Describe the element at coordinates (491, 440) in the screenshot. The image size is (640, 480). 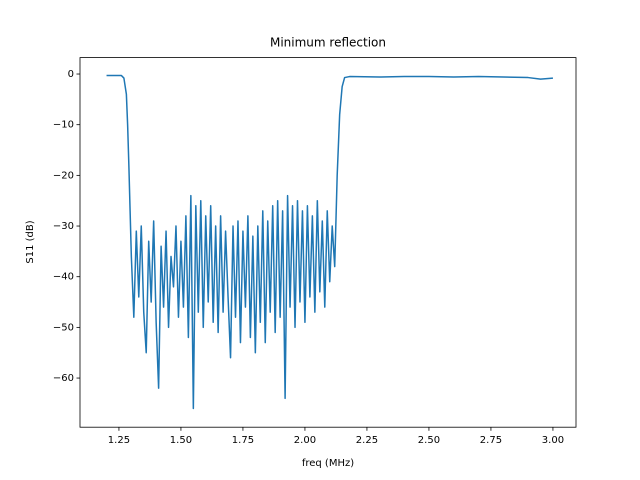
I see `x-tick-label: 2.75` at that location.